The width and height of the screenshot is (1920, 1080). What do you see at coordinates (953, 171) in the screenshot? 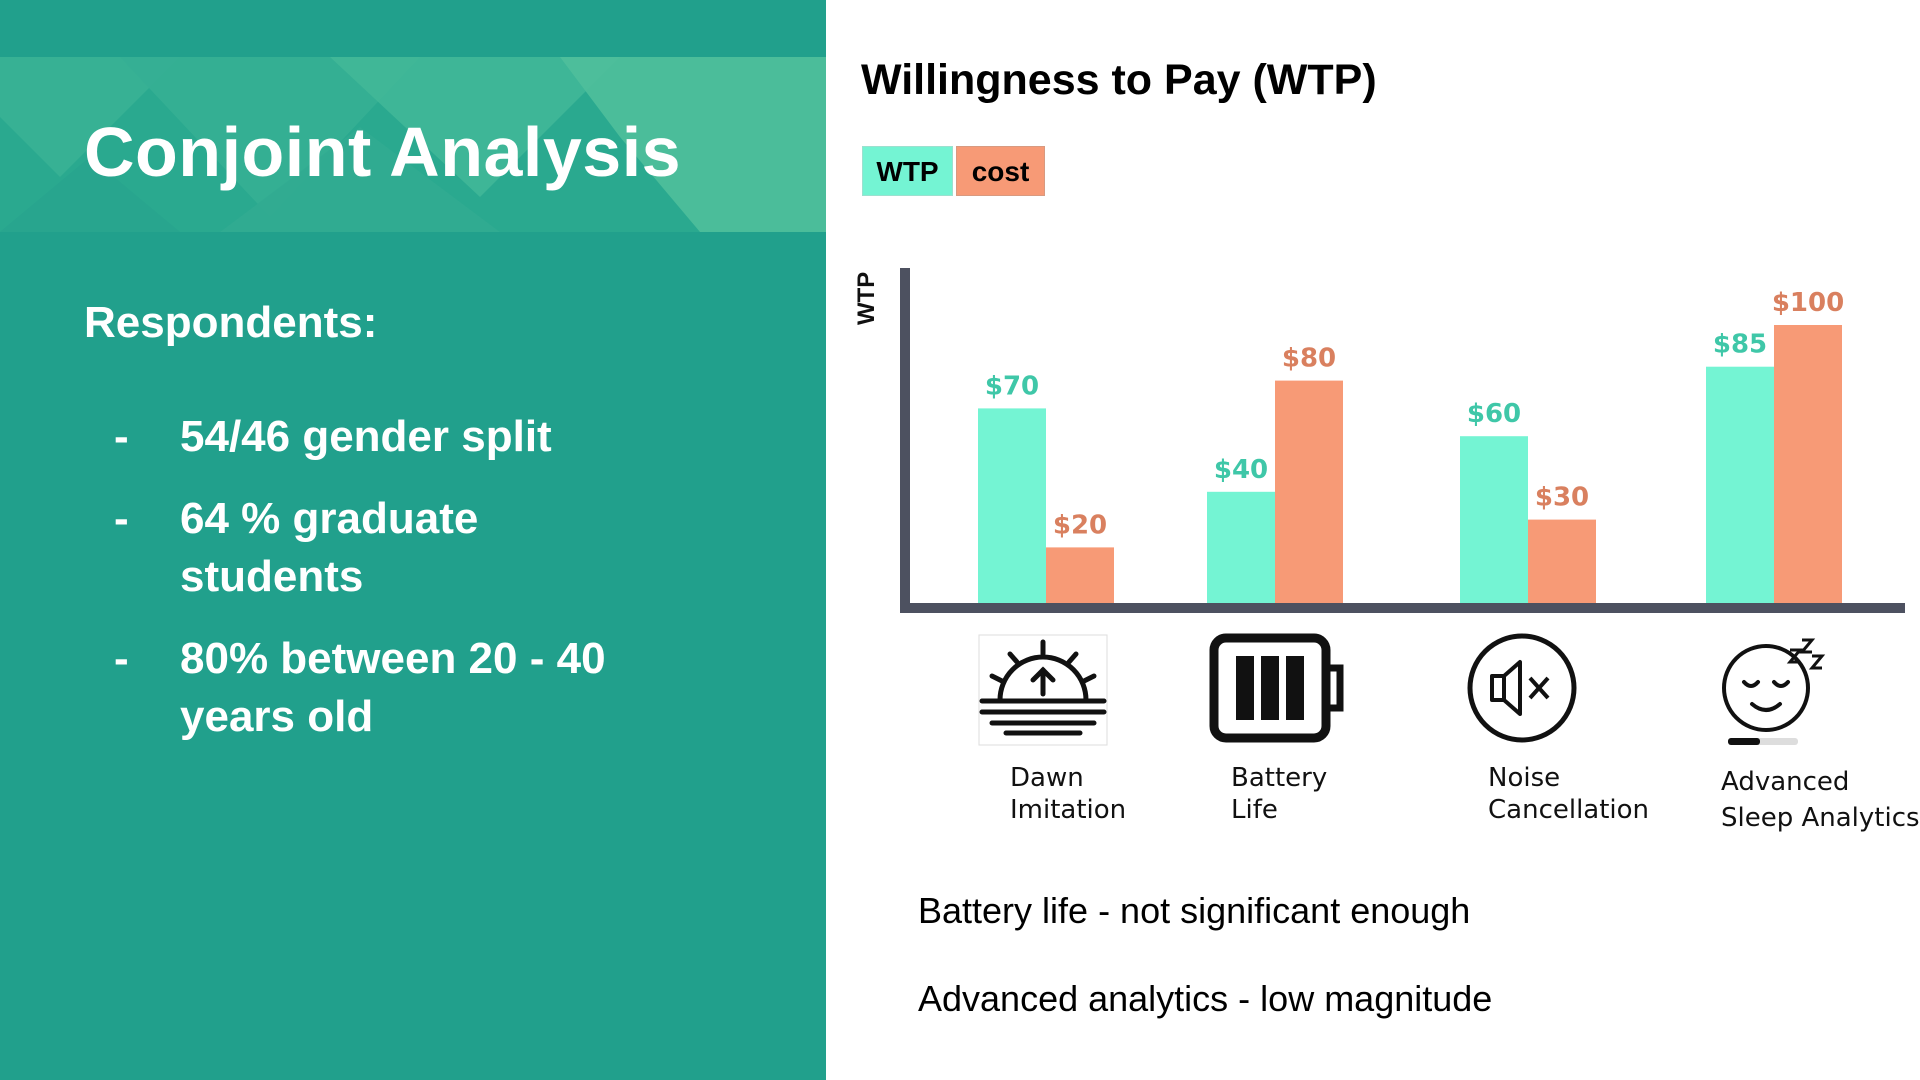
I see `chart-legend: WTP cost` at bounding box center [953, 171].